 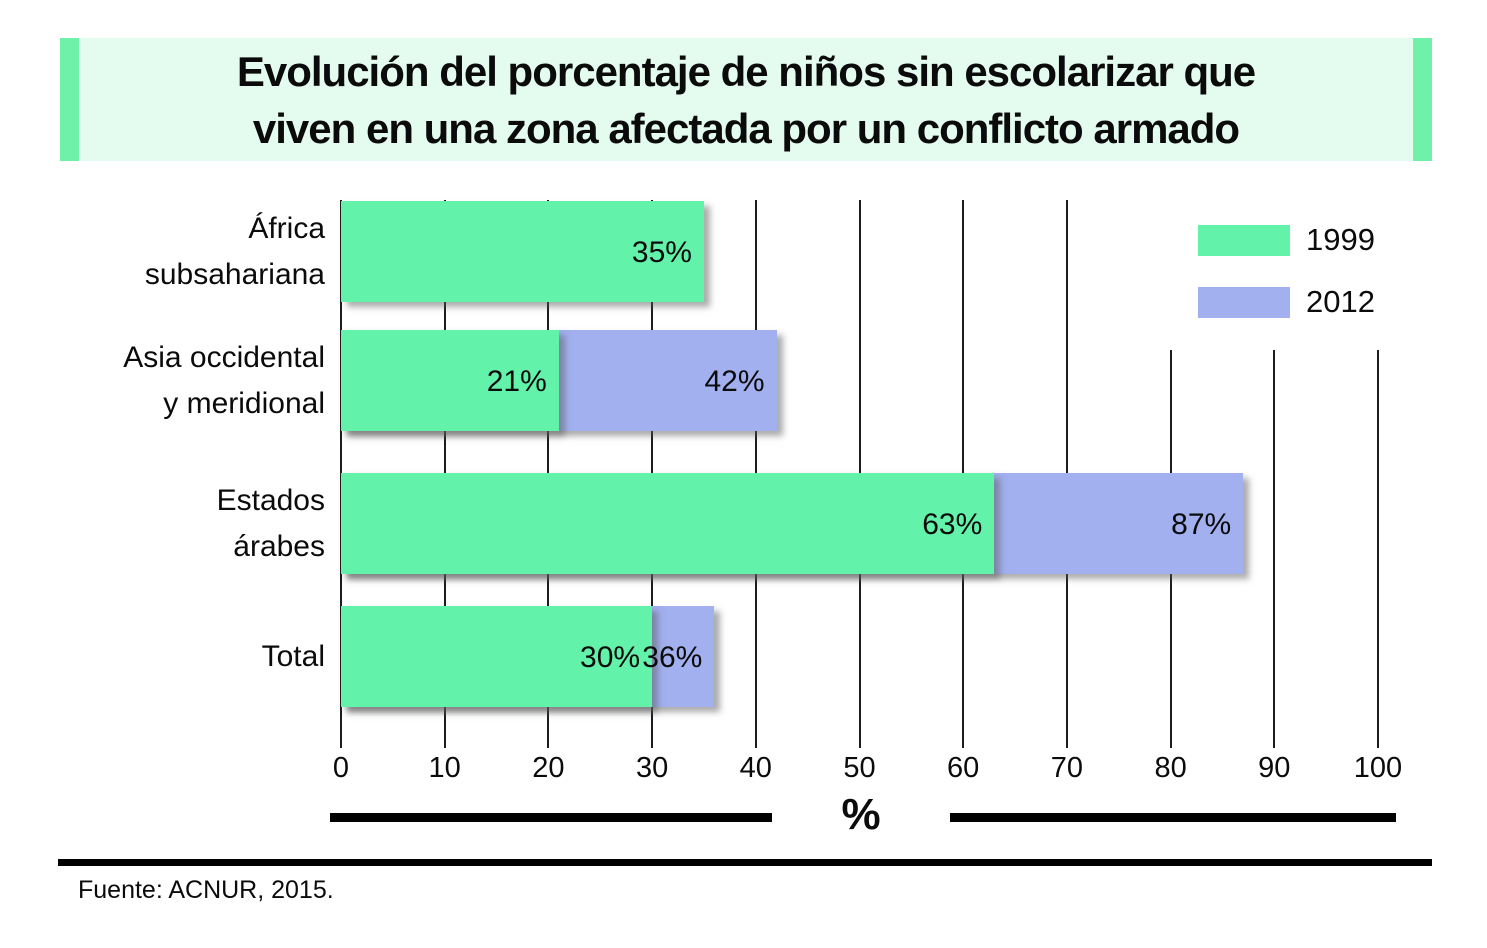 What do you see at coordinates (548, 768) in the screenshot?
I see `x-tick-20: 20` at bounding box center [548, 768].